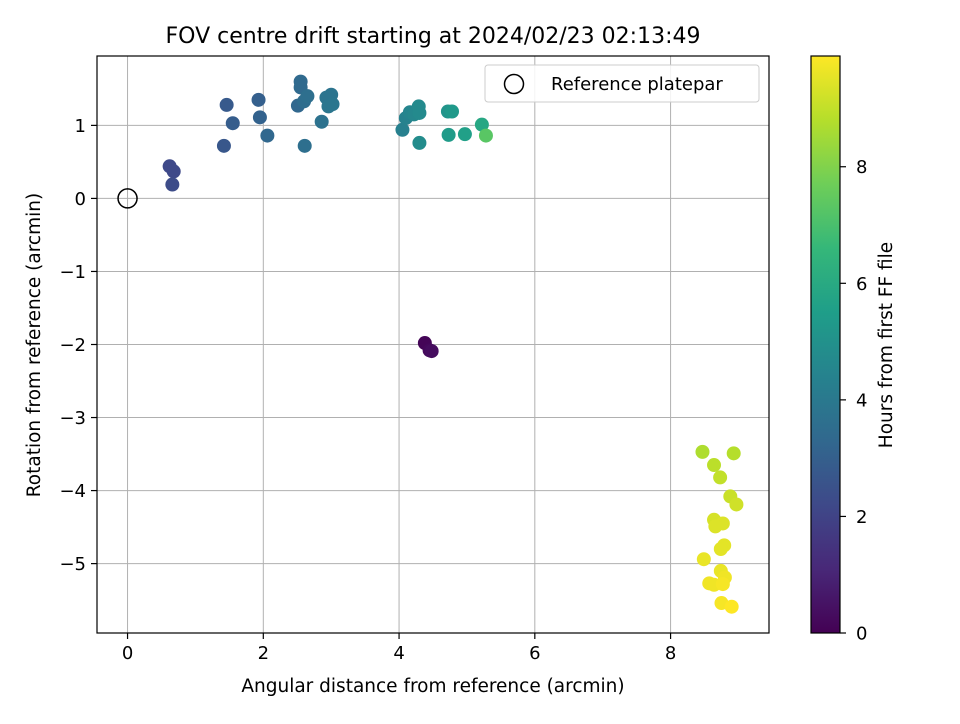  Describe the element at coordinates (127, 198) in the screenshot. I see `reference-marker` at that location.